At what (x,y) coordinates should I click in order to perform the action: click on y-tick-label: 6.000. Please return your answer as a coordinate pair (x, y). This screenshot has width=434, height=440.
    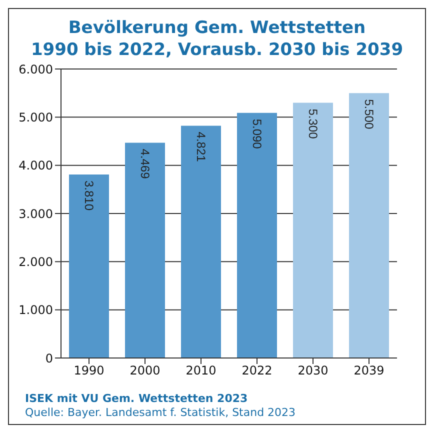
    Looking at the image, I should click on (35, 69).